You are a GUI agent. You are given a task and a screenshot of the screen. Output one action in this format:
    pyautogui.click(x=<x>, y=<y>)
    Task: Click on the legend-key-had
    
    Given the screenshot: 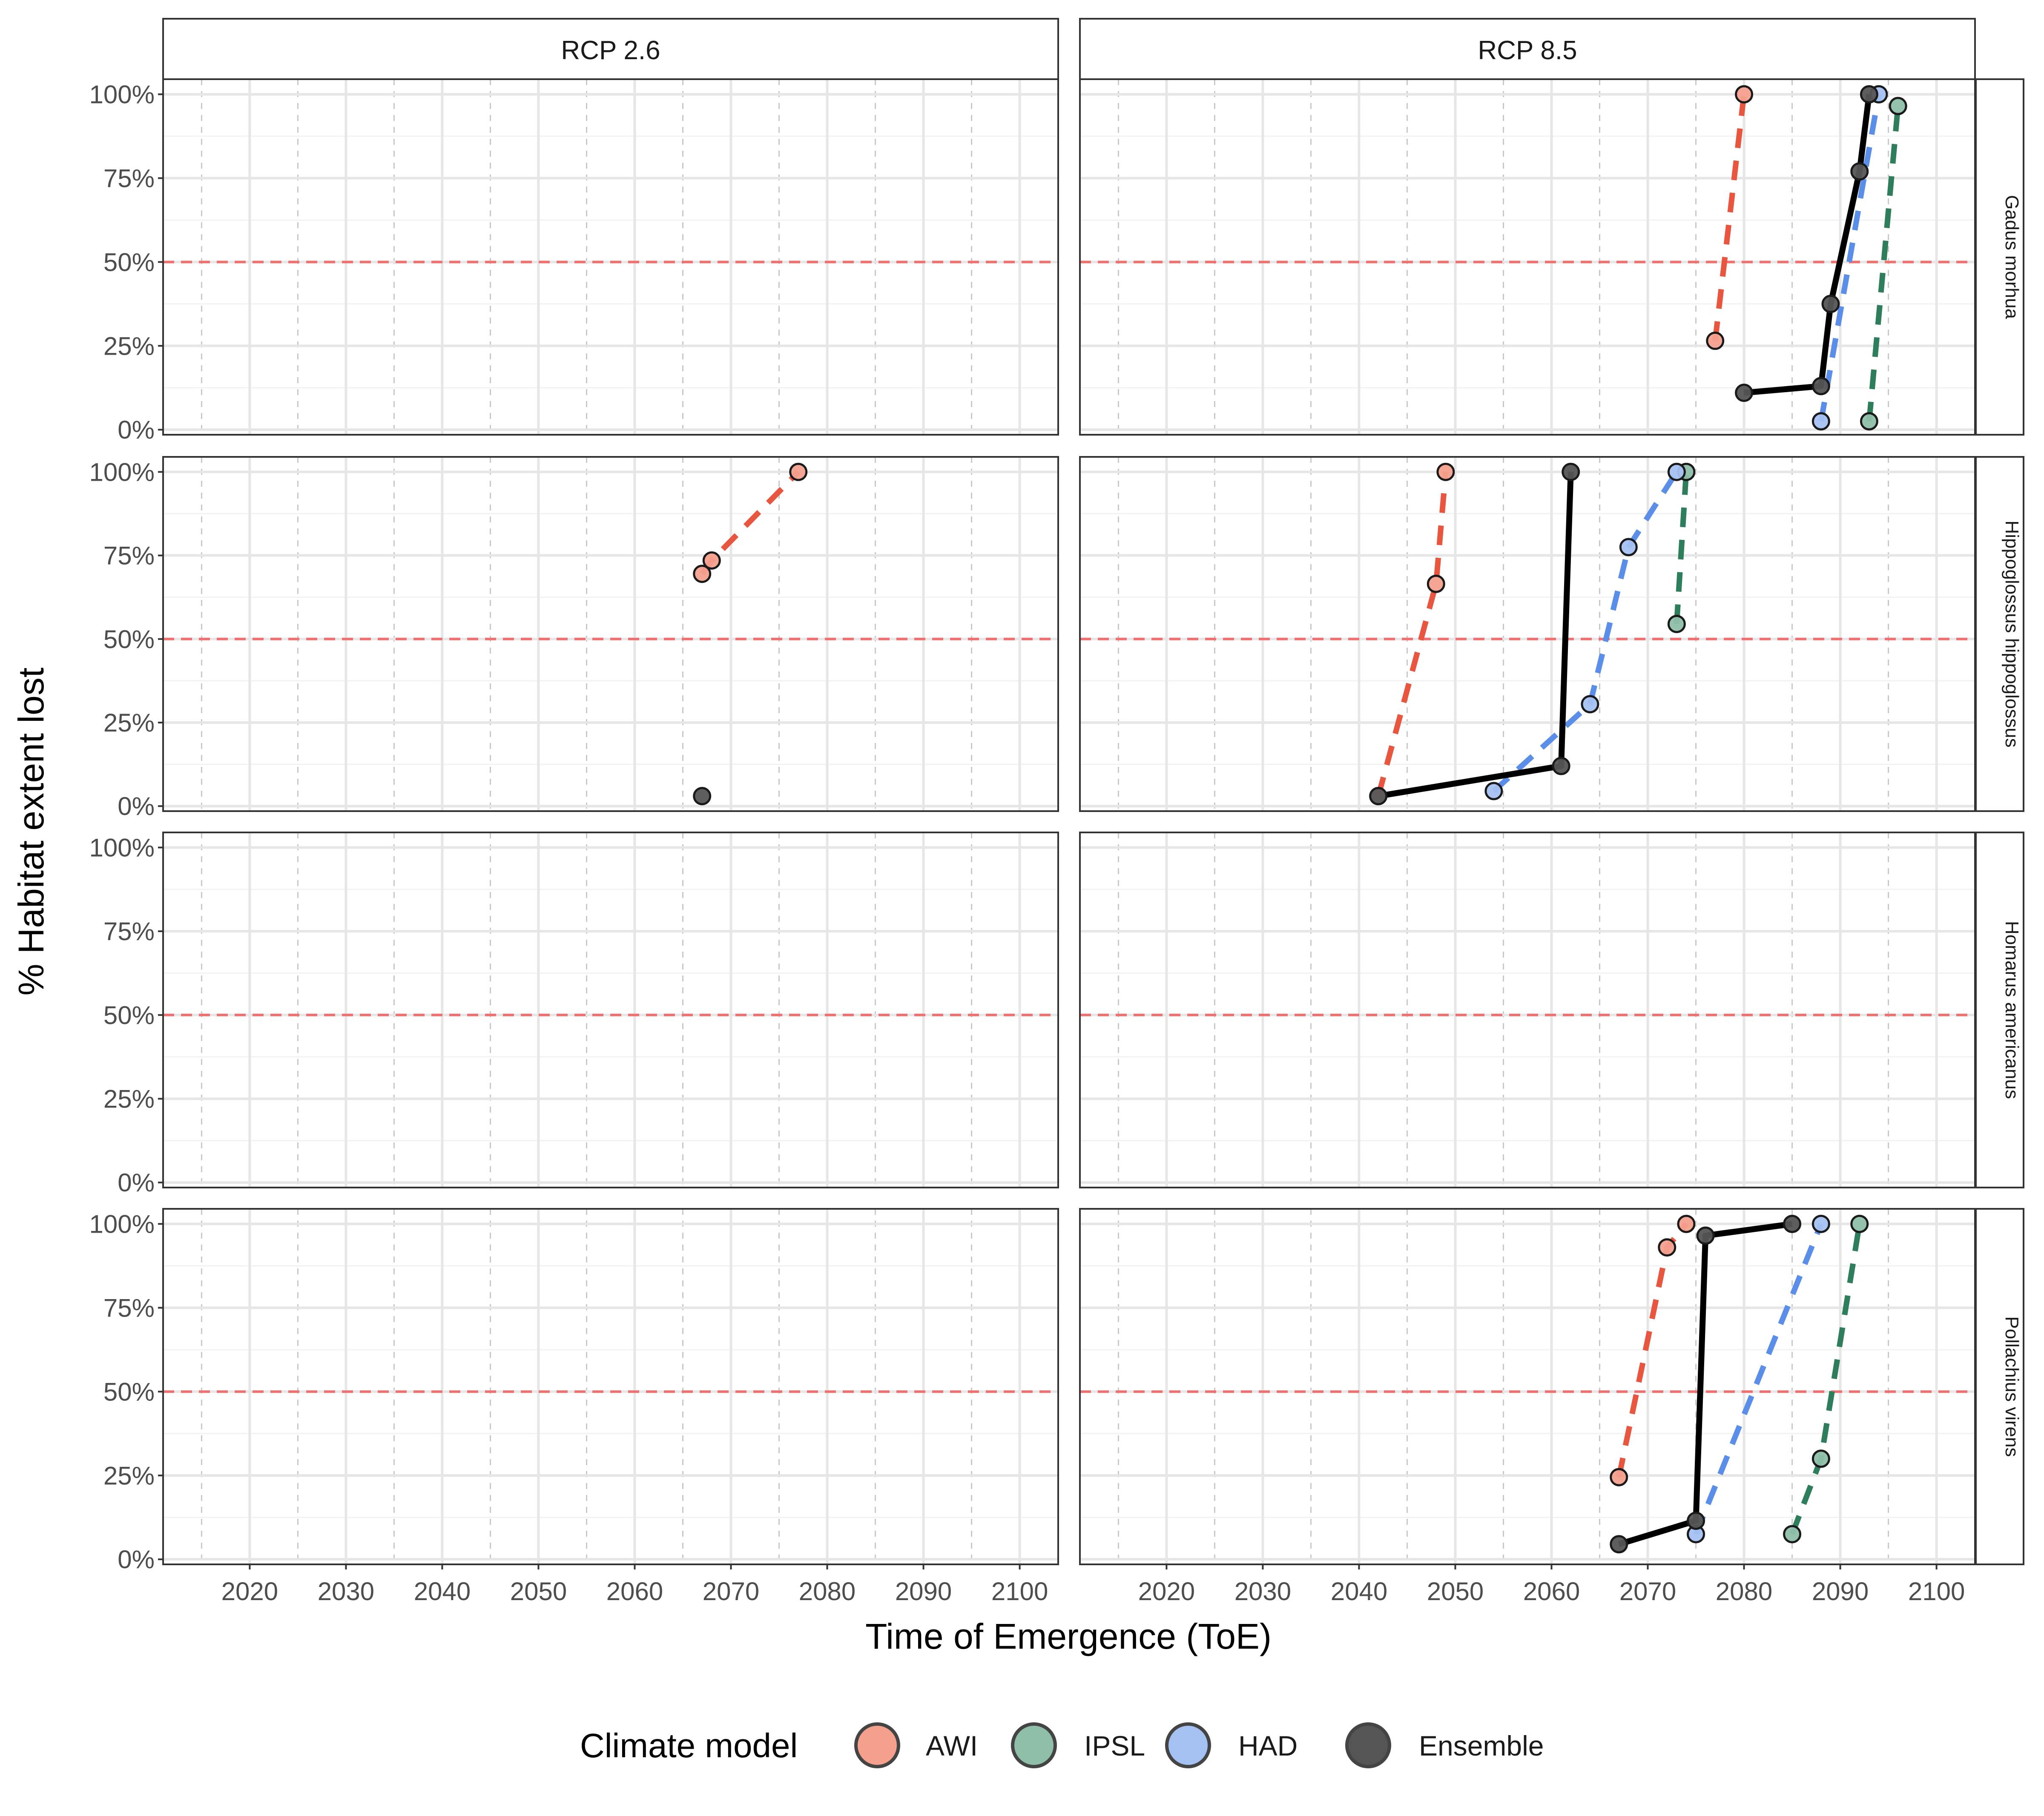 What is the action you would take?
    pyautogui.click(x=1188, y=1745)
    